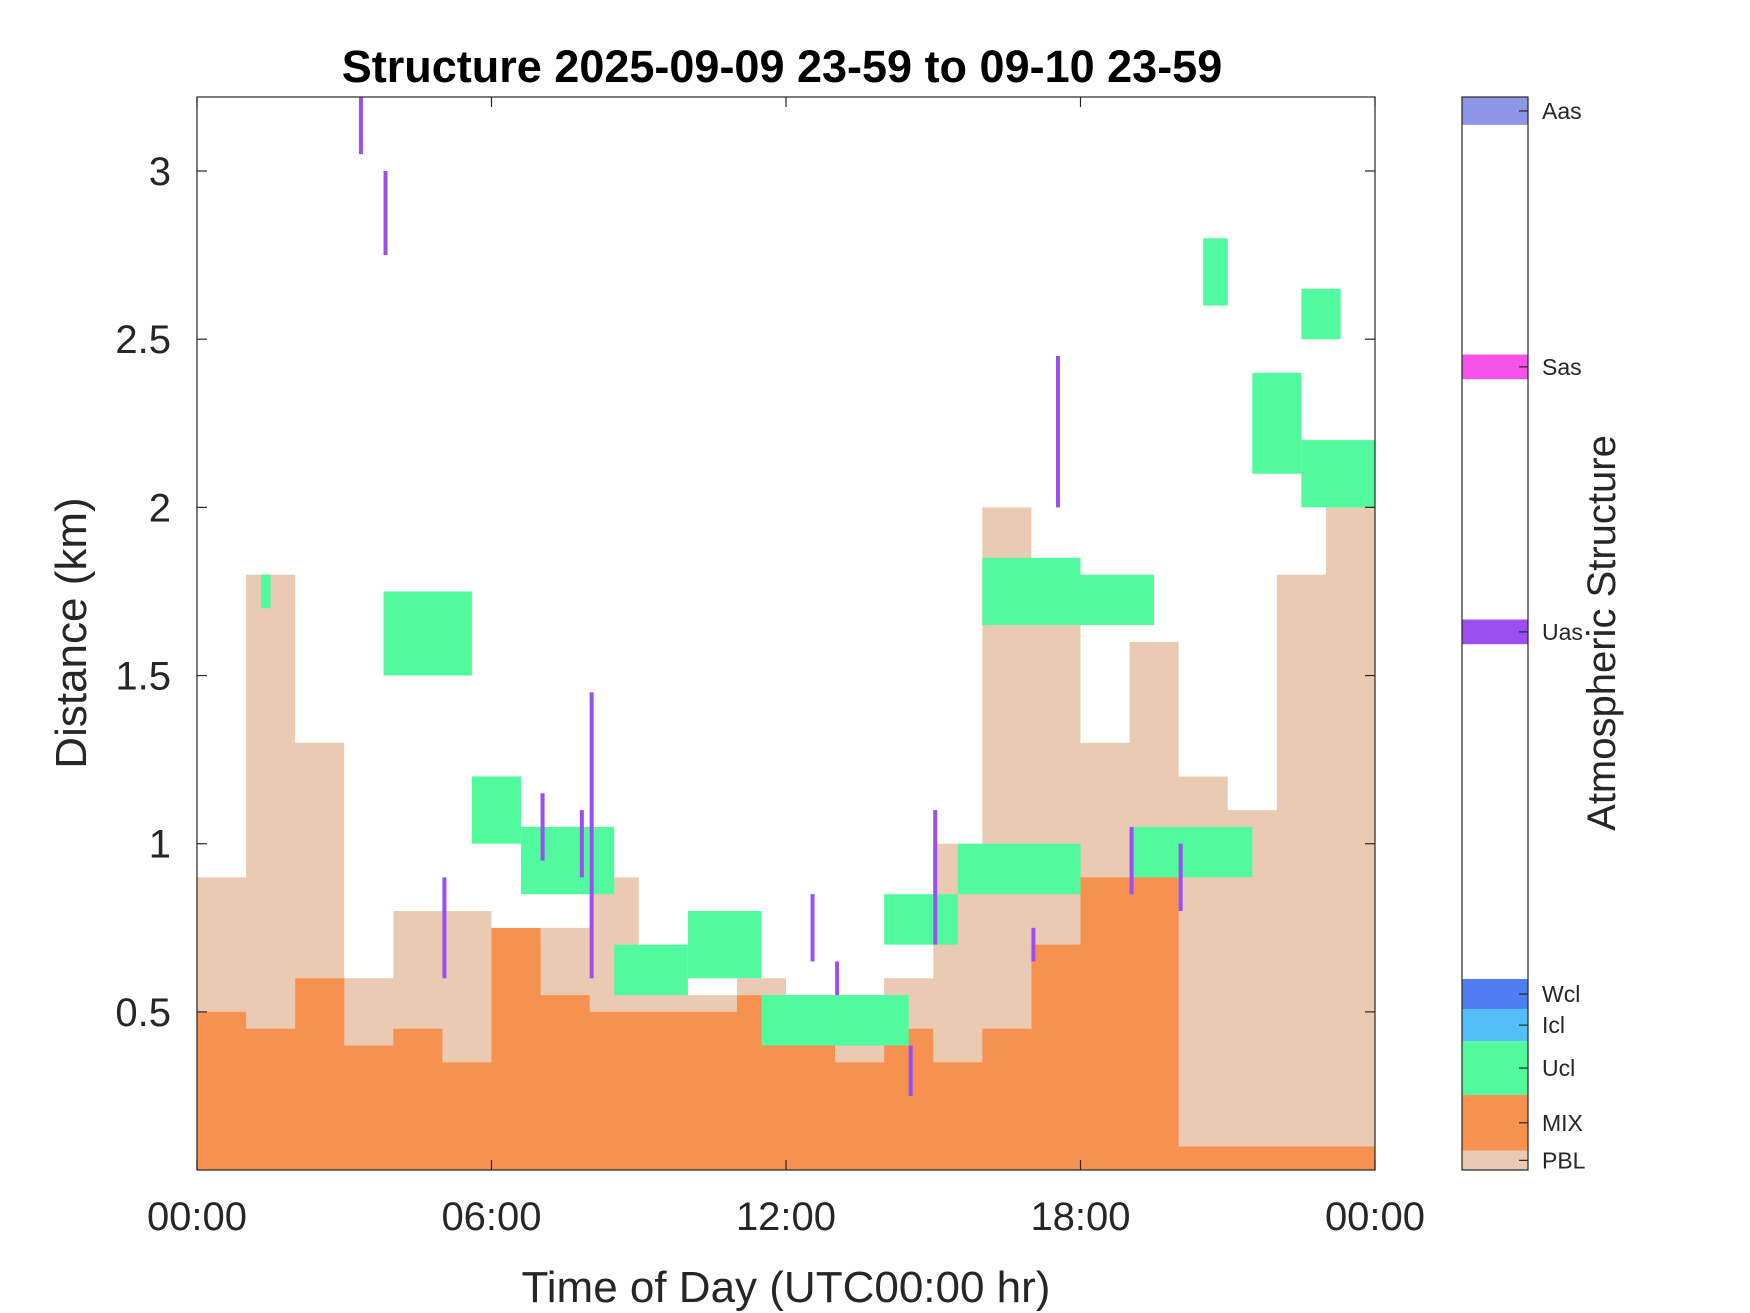 The height and width of the screenshot is (1313, 1750). I want to click on colorbar-label-ucl: Ucl, so click(1558, 1068).